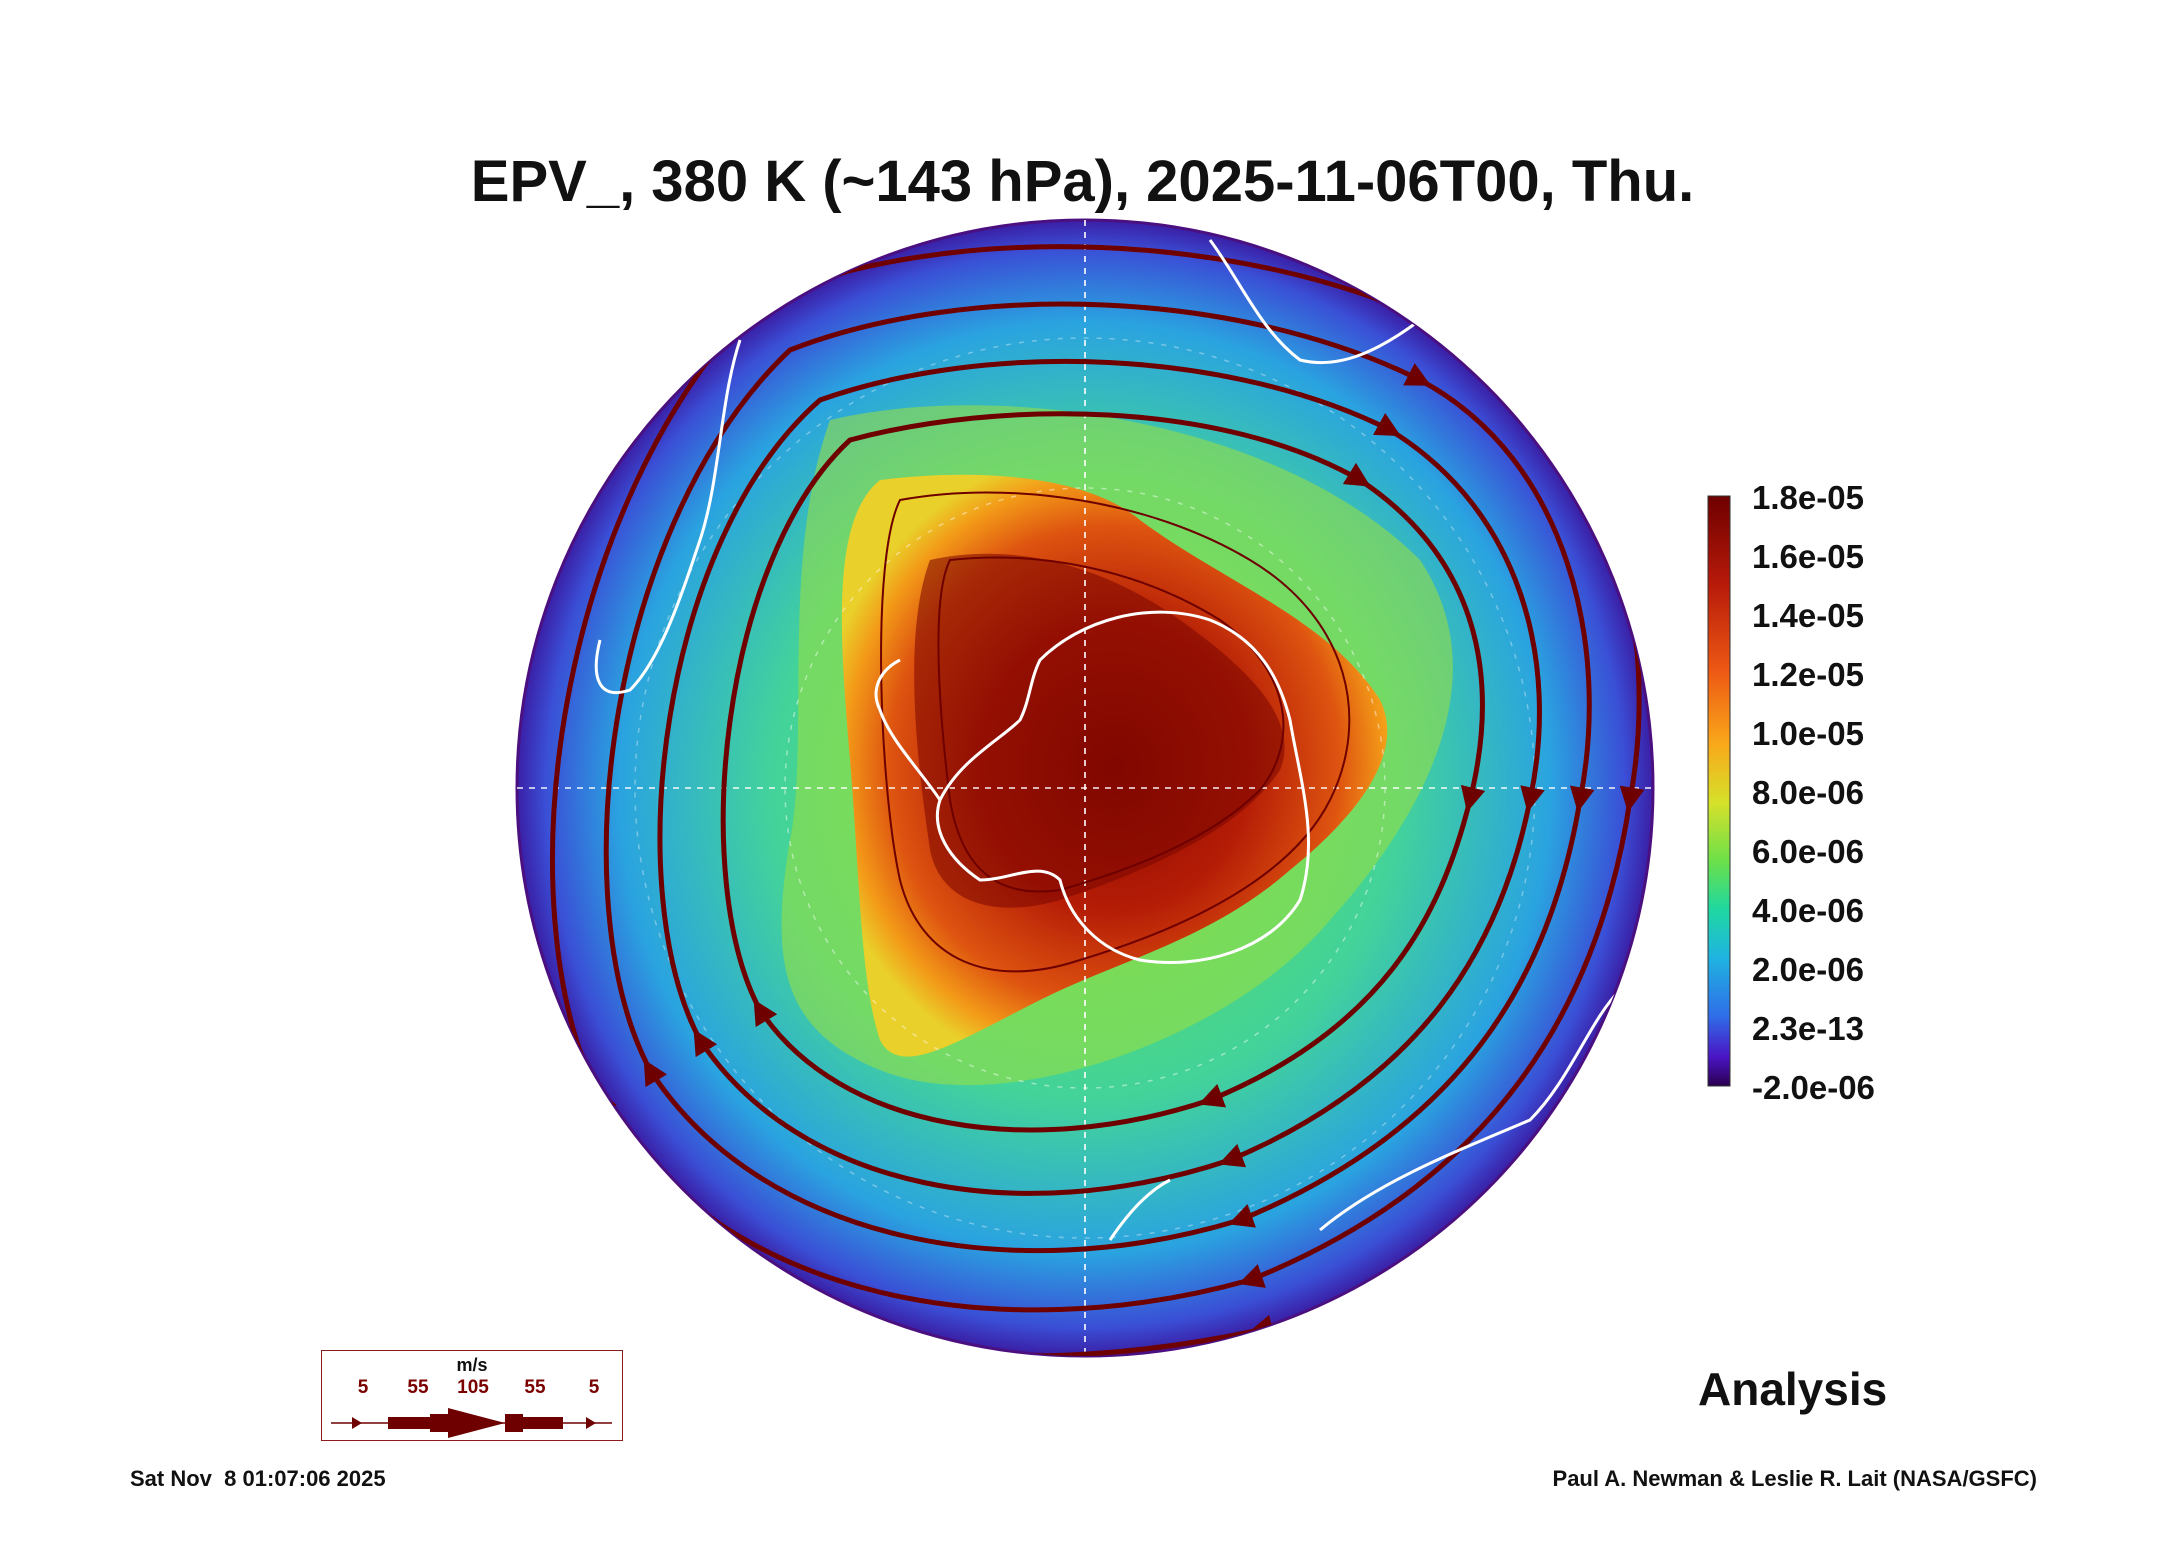 This screenshot has height=1561, width=2165. I want to click on south-america-outline, so click(668, 516).